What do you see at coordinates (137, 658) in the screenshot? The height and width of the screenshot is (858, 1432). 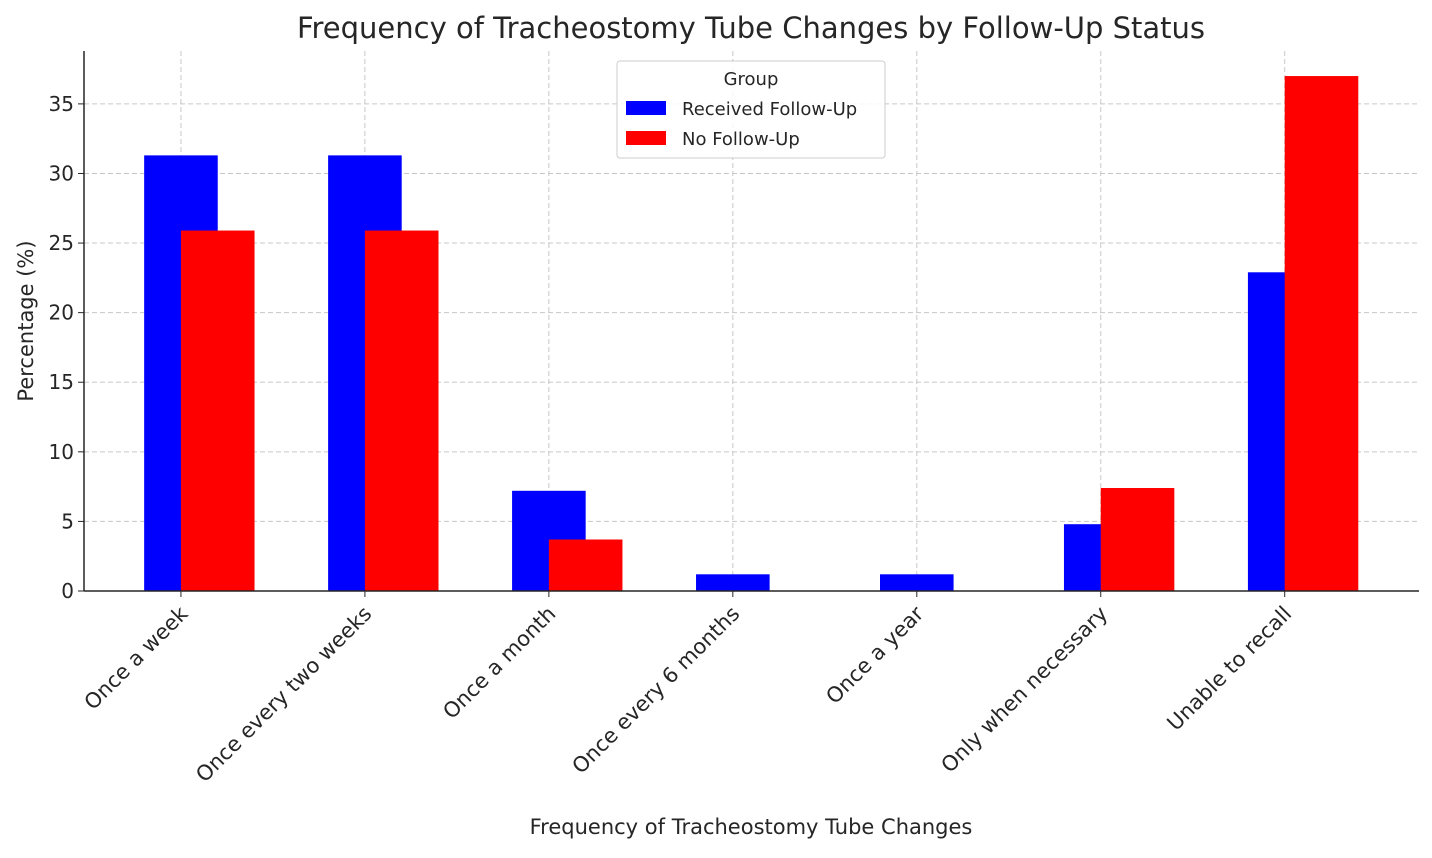 I see `x-tick-label: Once a week` at bounding box center [137, 658].